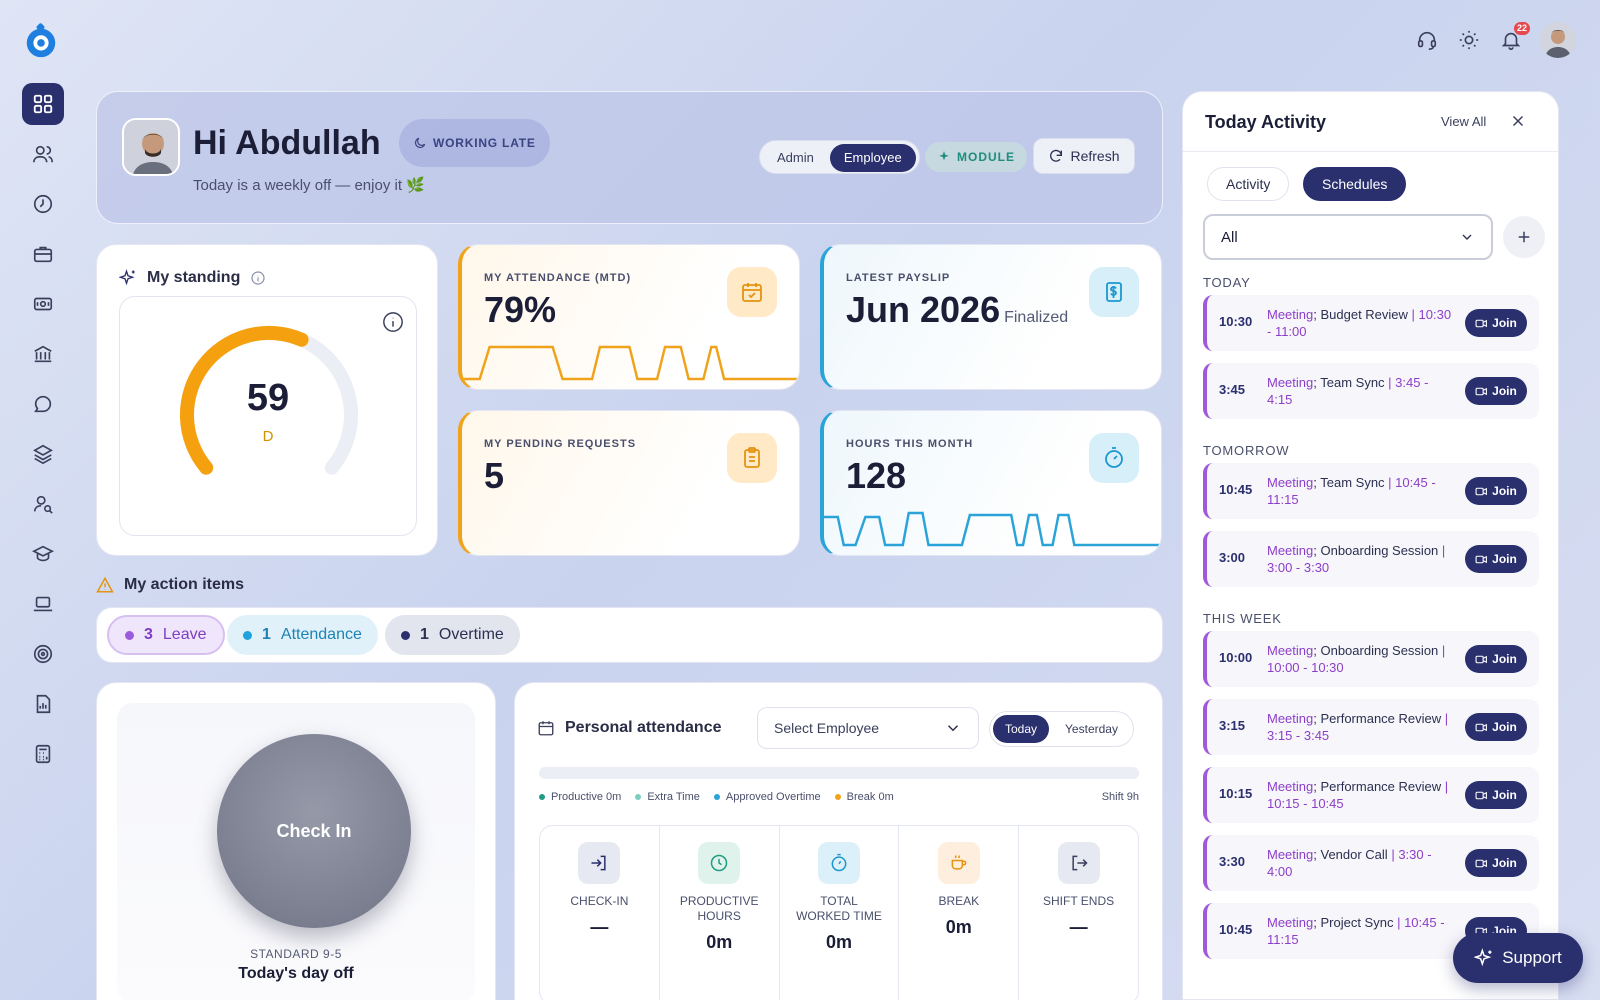 The width and height of the screenshot is (1600, 1000). I want to click on event-time: 3:00, so click(1232, 557).